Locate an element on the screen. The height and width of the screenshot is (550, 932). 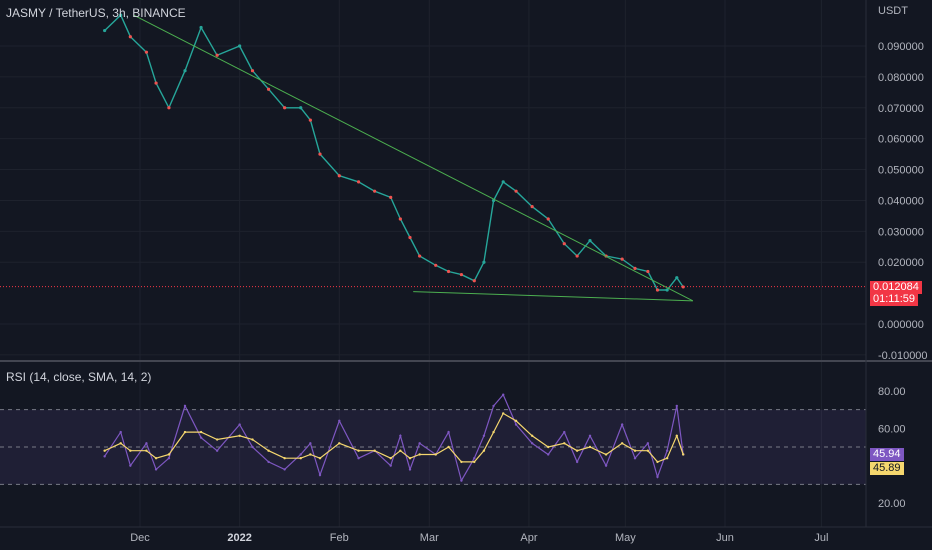
currency-unit: USDT is located at coordinates (893, 11).